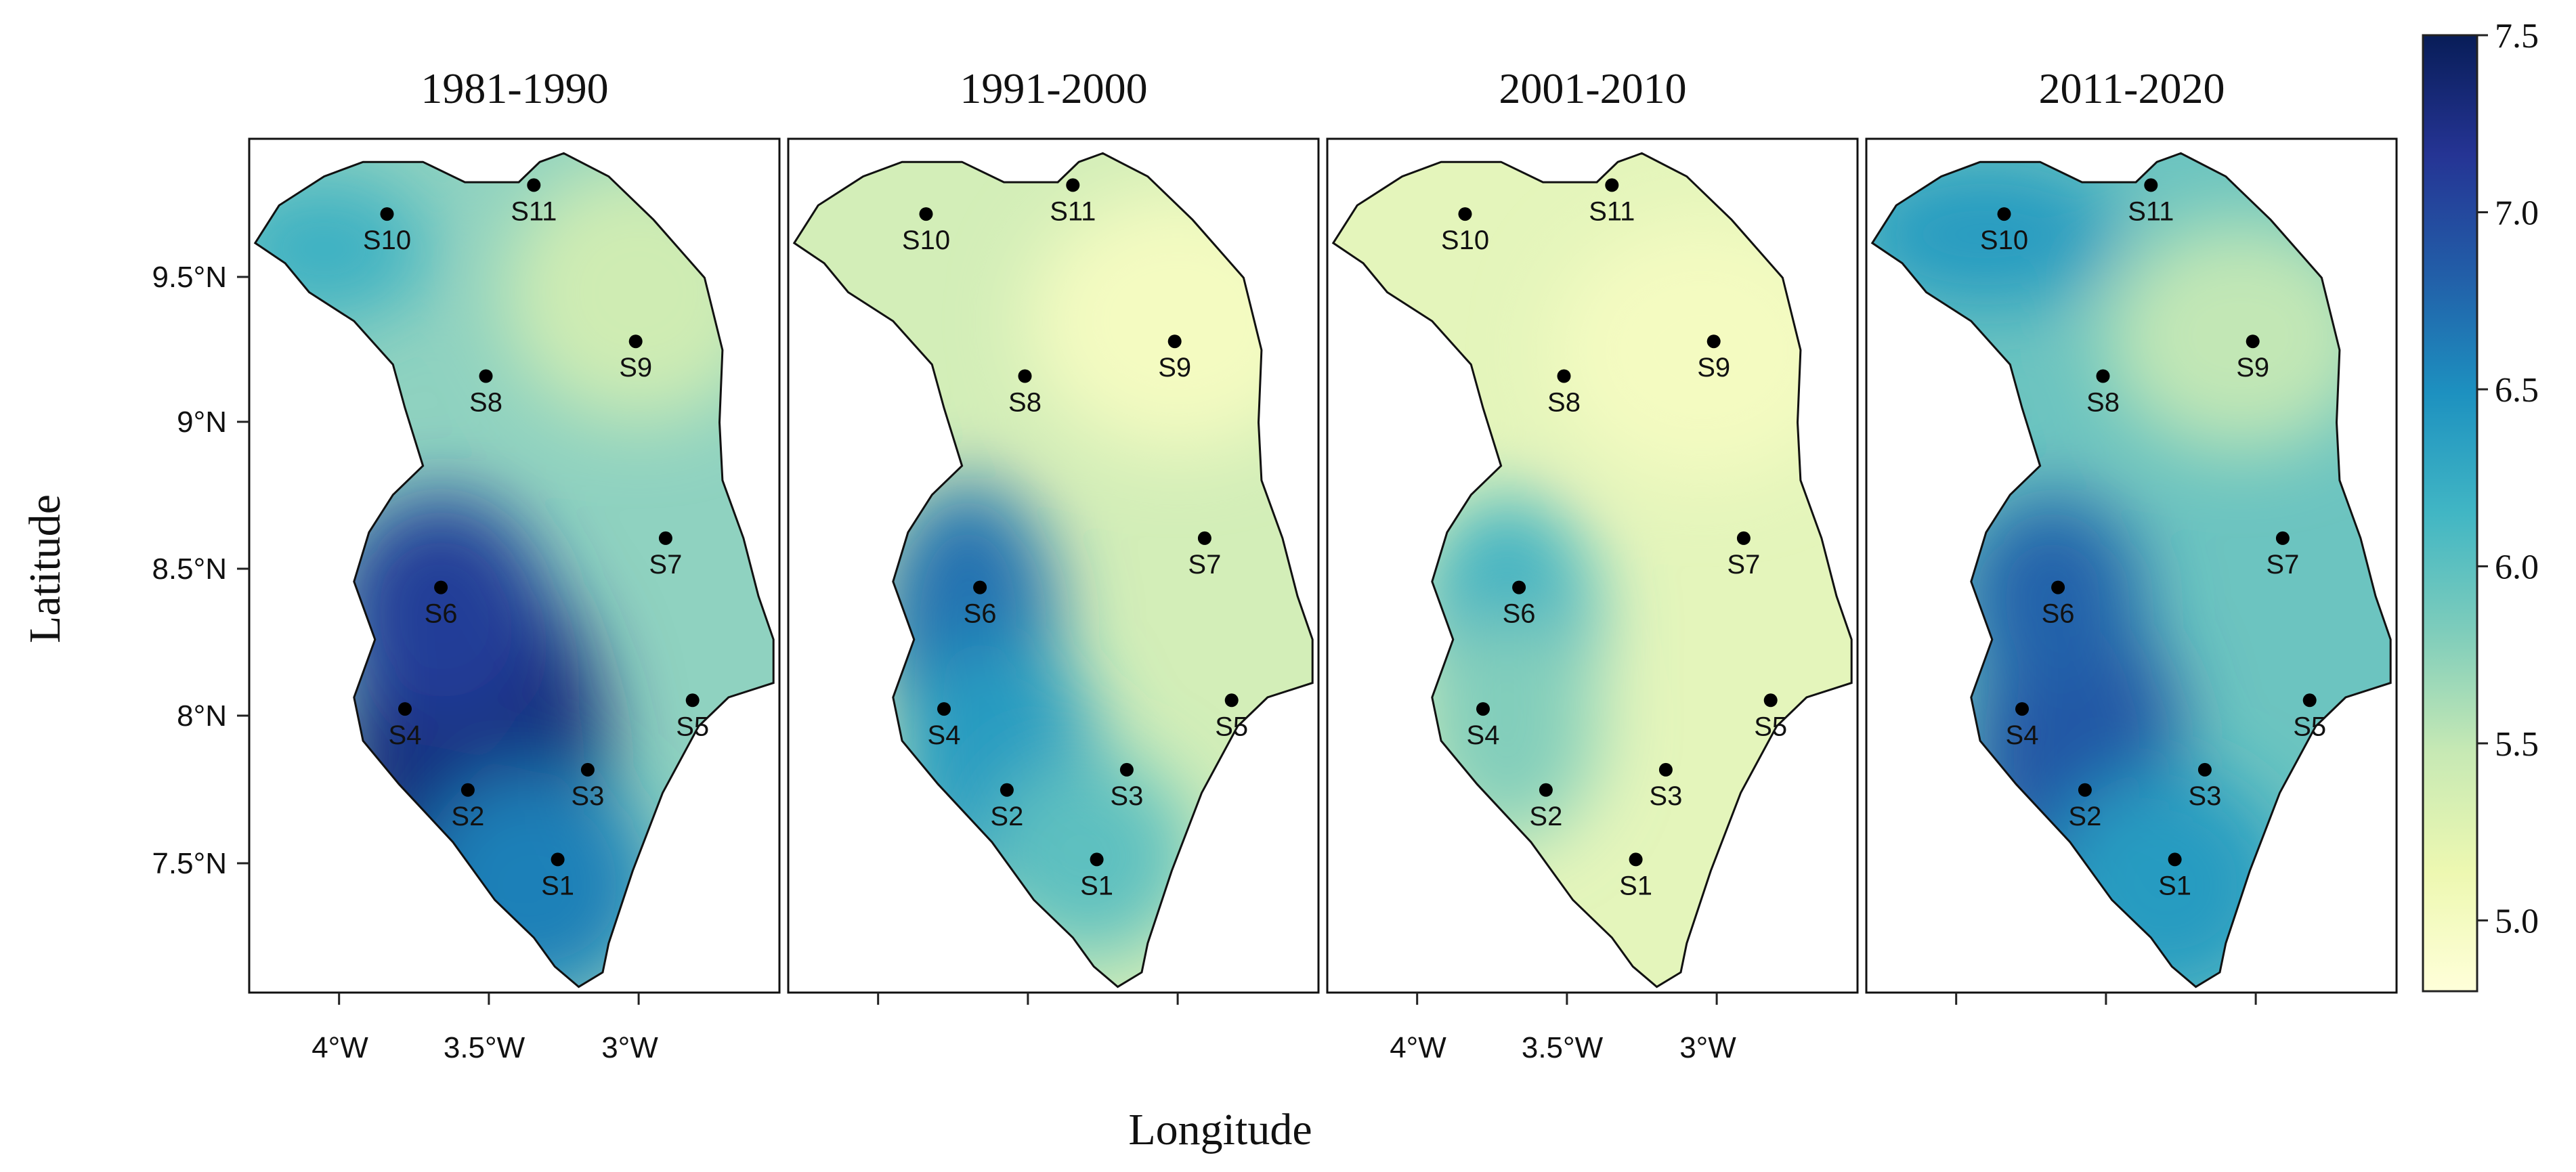 Image resolution: width=2576 pixels, height=1172 pixels. Describe the element at coordinates (2517, 567) in the screenshot. I see `colorbar-tick-label: 6.0` at that location.